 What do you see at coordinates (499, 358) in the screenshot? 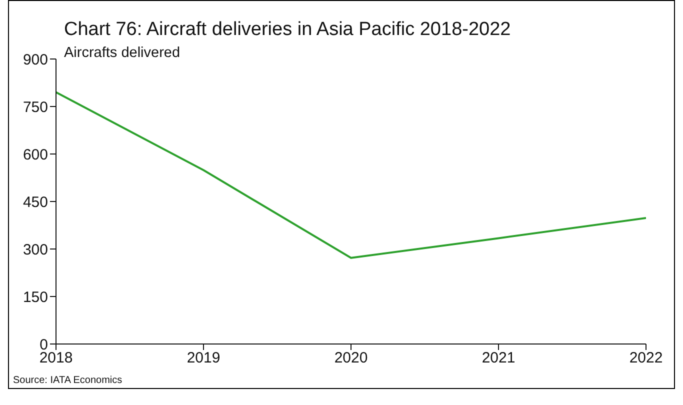
I see `x-tick-label: 2021` at bounding box center [499, 358].